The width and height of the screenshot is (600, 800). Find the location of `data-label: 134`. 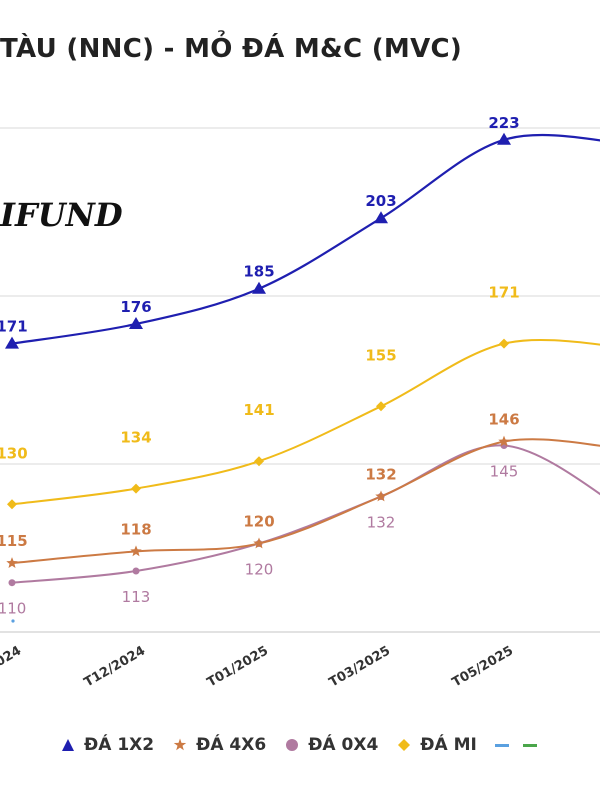

data-label: 134 is located at coordinates (135, 438).